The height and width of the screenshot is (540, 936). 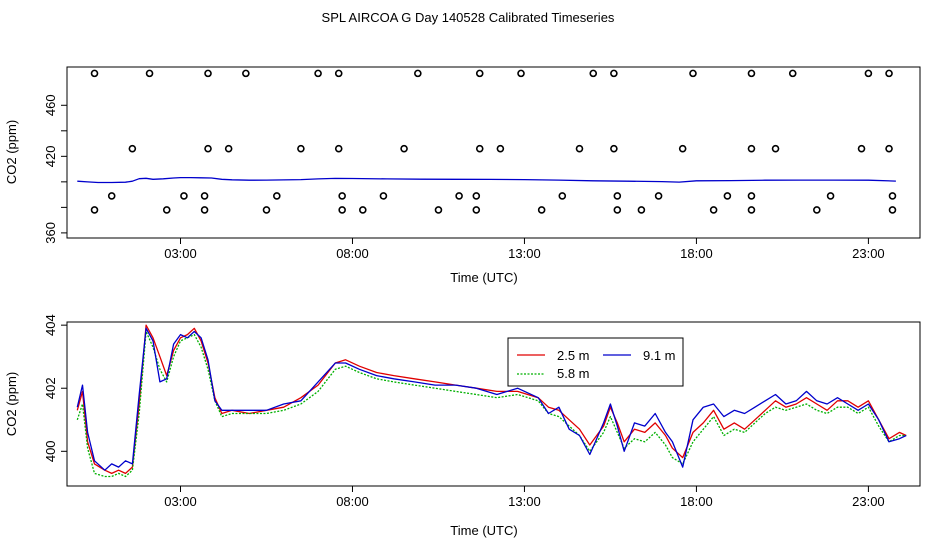 I want to click on series-line, so click(x=486, y=180).